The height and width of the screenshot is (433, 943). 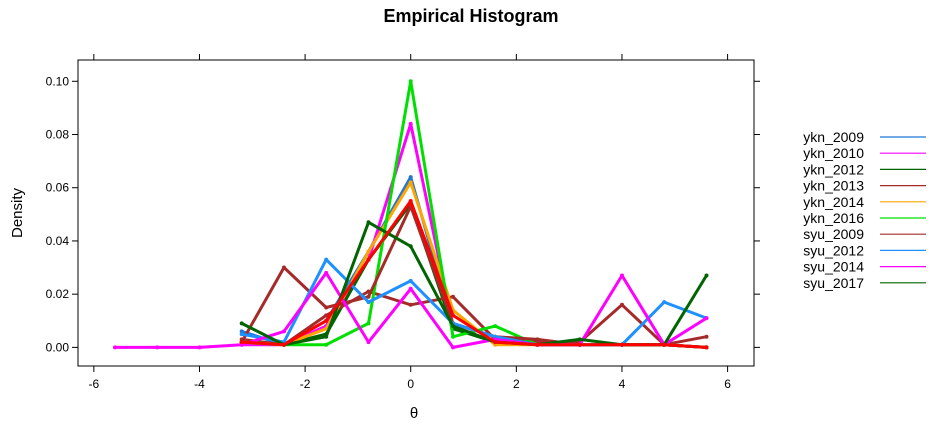 What do you see at coordinates (833, 234) in the screenshot?
I see `legend-label: syu_2009` at bounding box center [833, 234].